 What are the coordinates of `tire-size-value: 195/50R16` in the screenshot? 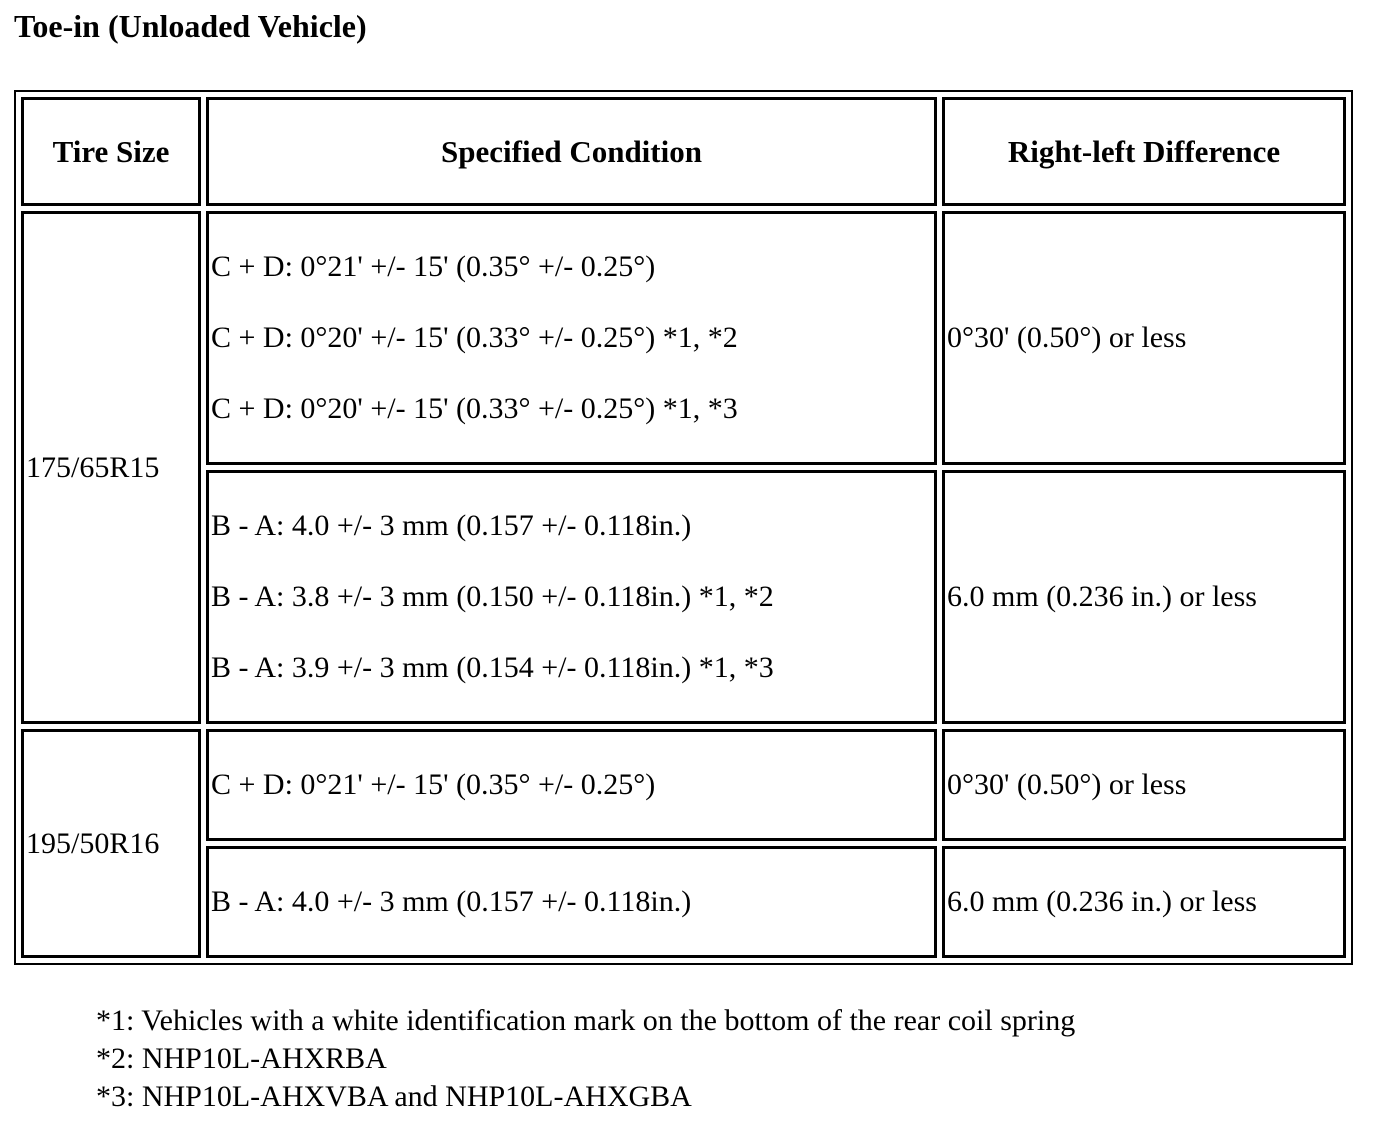 It's located at (93, 843).